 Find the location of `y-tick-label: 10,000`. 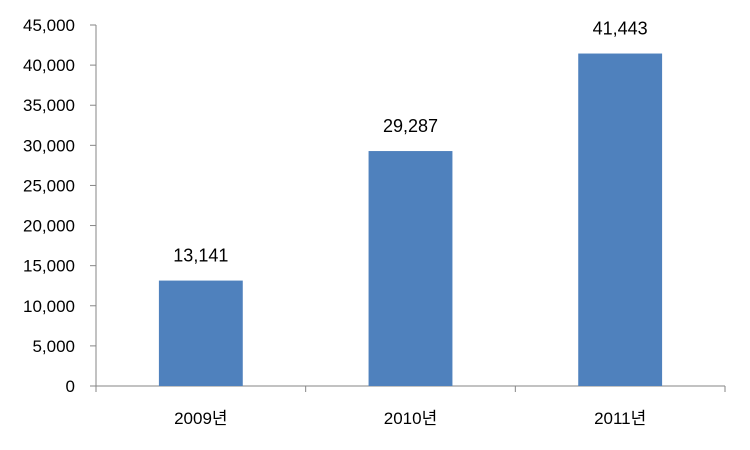

y-tick-label: 10,000 is located at coordinates (49, 306).